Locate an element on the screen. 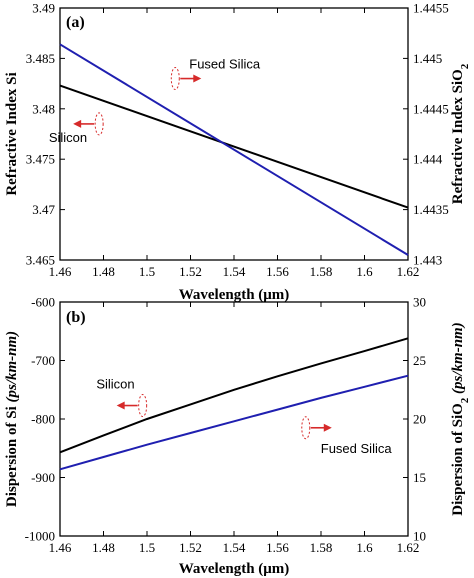 The width and height of the screenshot is (474, 578). panel-b-right-y-ticks: 10 15 20 25 30 is located at coordinates (414, 419).